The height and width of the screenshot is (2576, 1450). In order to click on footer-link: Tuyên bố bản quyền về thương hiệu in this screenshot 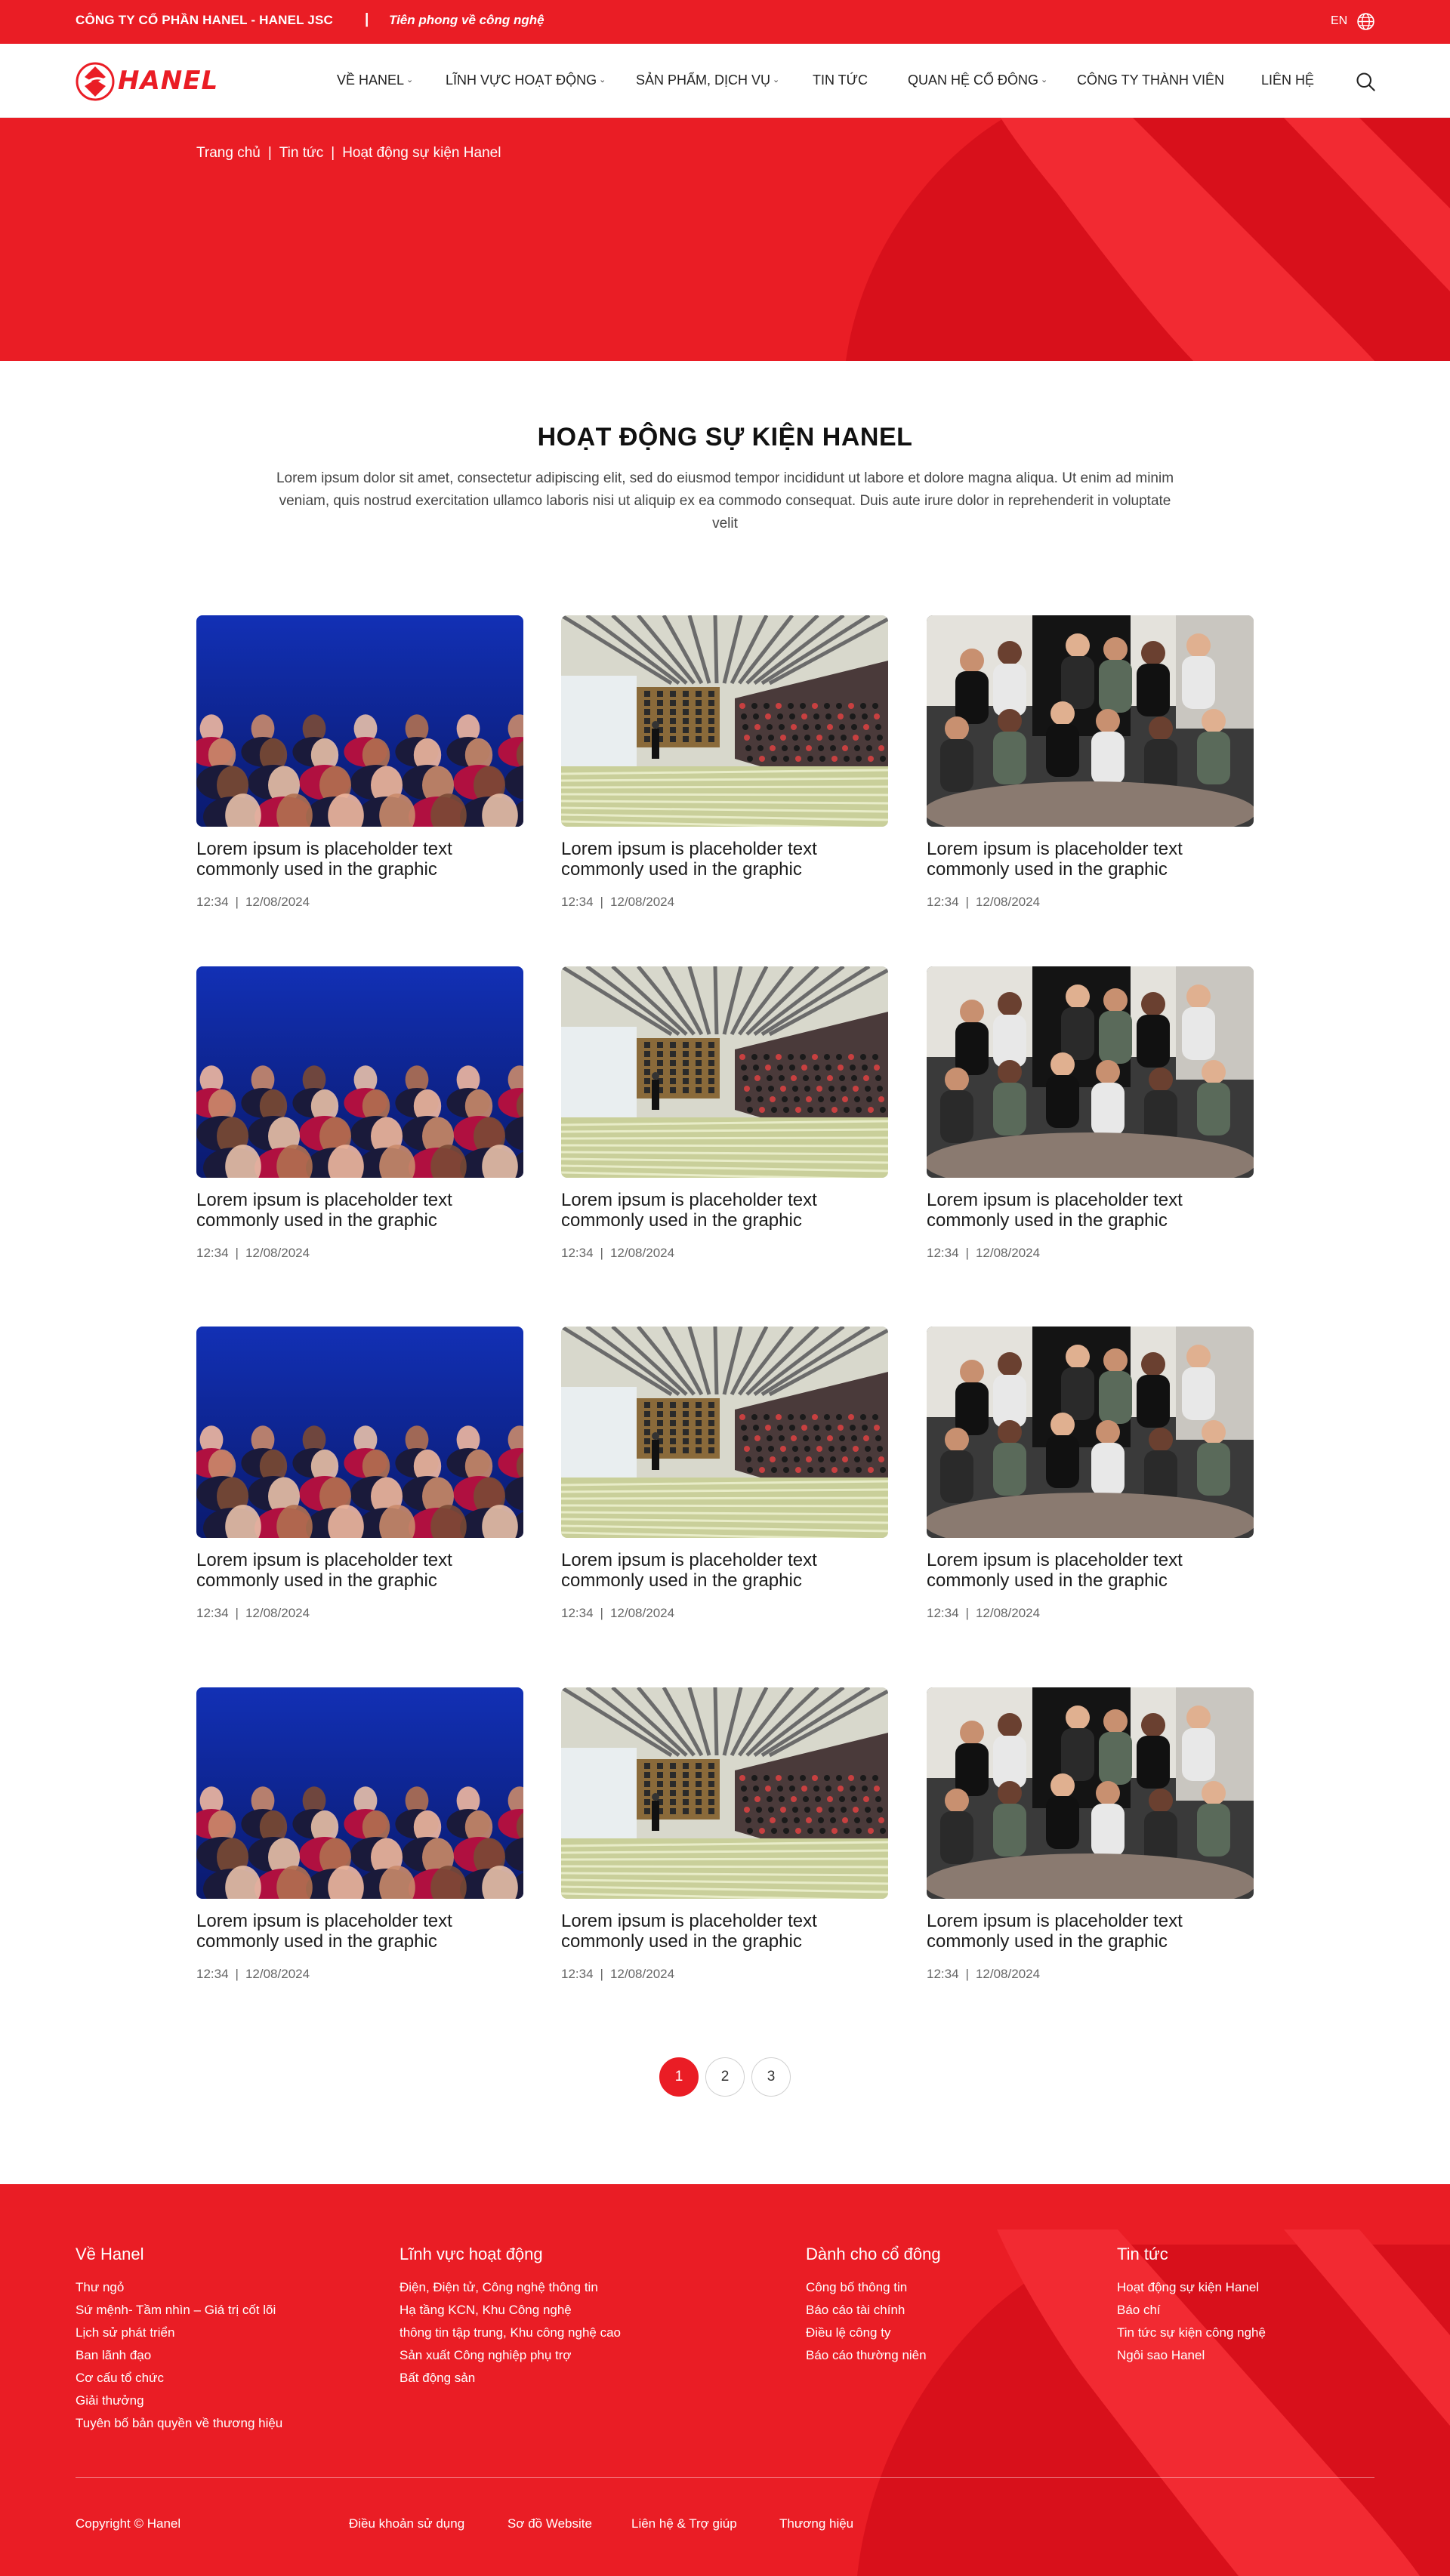, I will do `click(179, 2423)`.